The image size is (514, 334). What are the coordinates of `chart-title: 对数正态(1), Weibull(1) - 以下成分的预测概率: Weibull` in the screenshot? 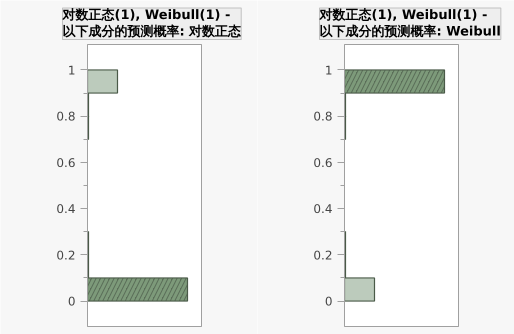 It's located at (409, 23).